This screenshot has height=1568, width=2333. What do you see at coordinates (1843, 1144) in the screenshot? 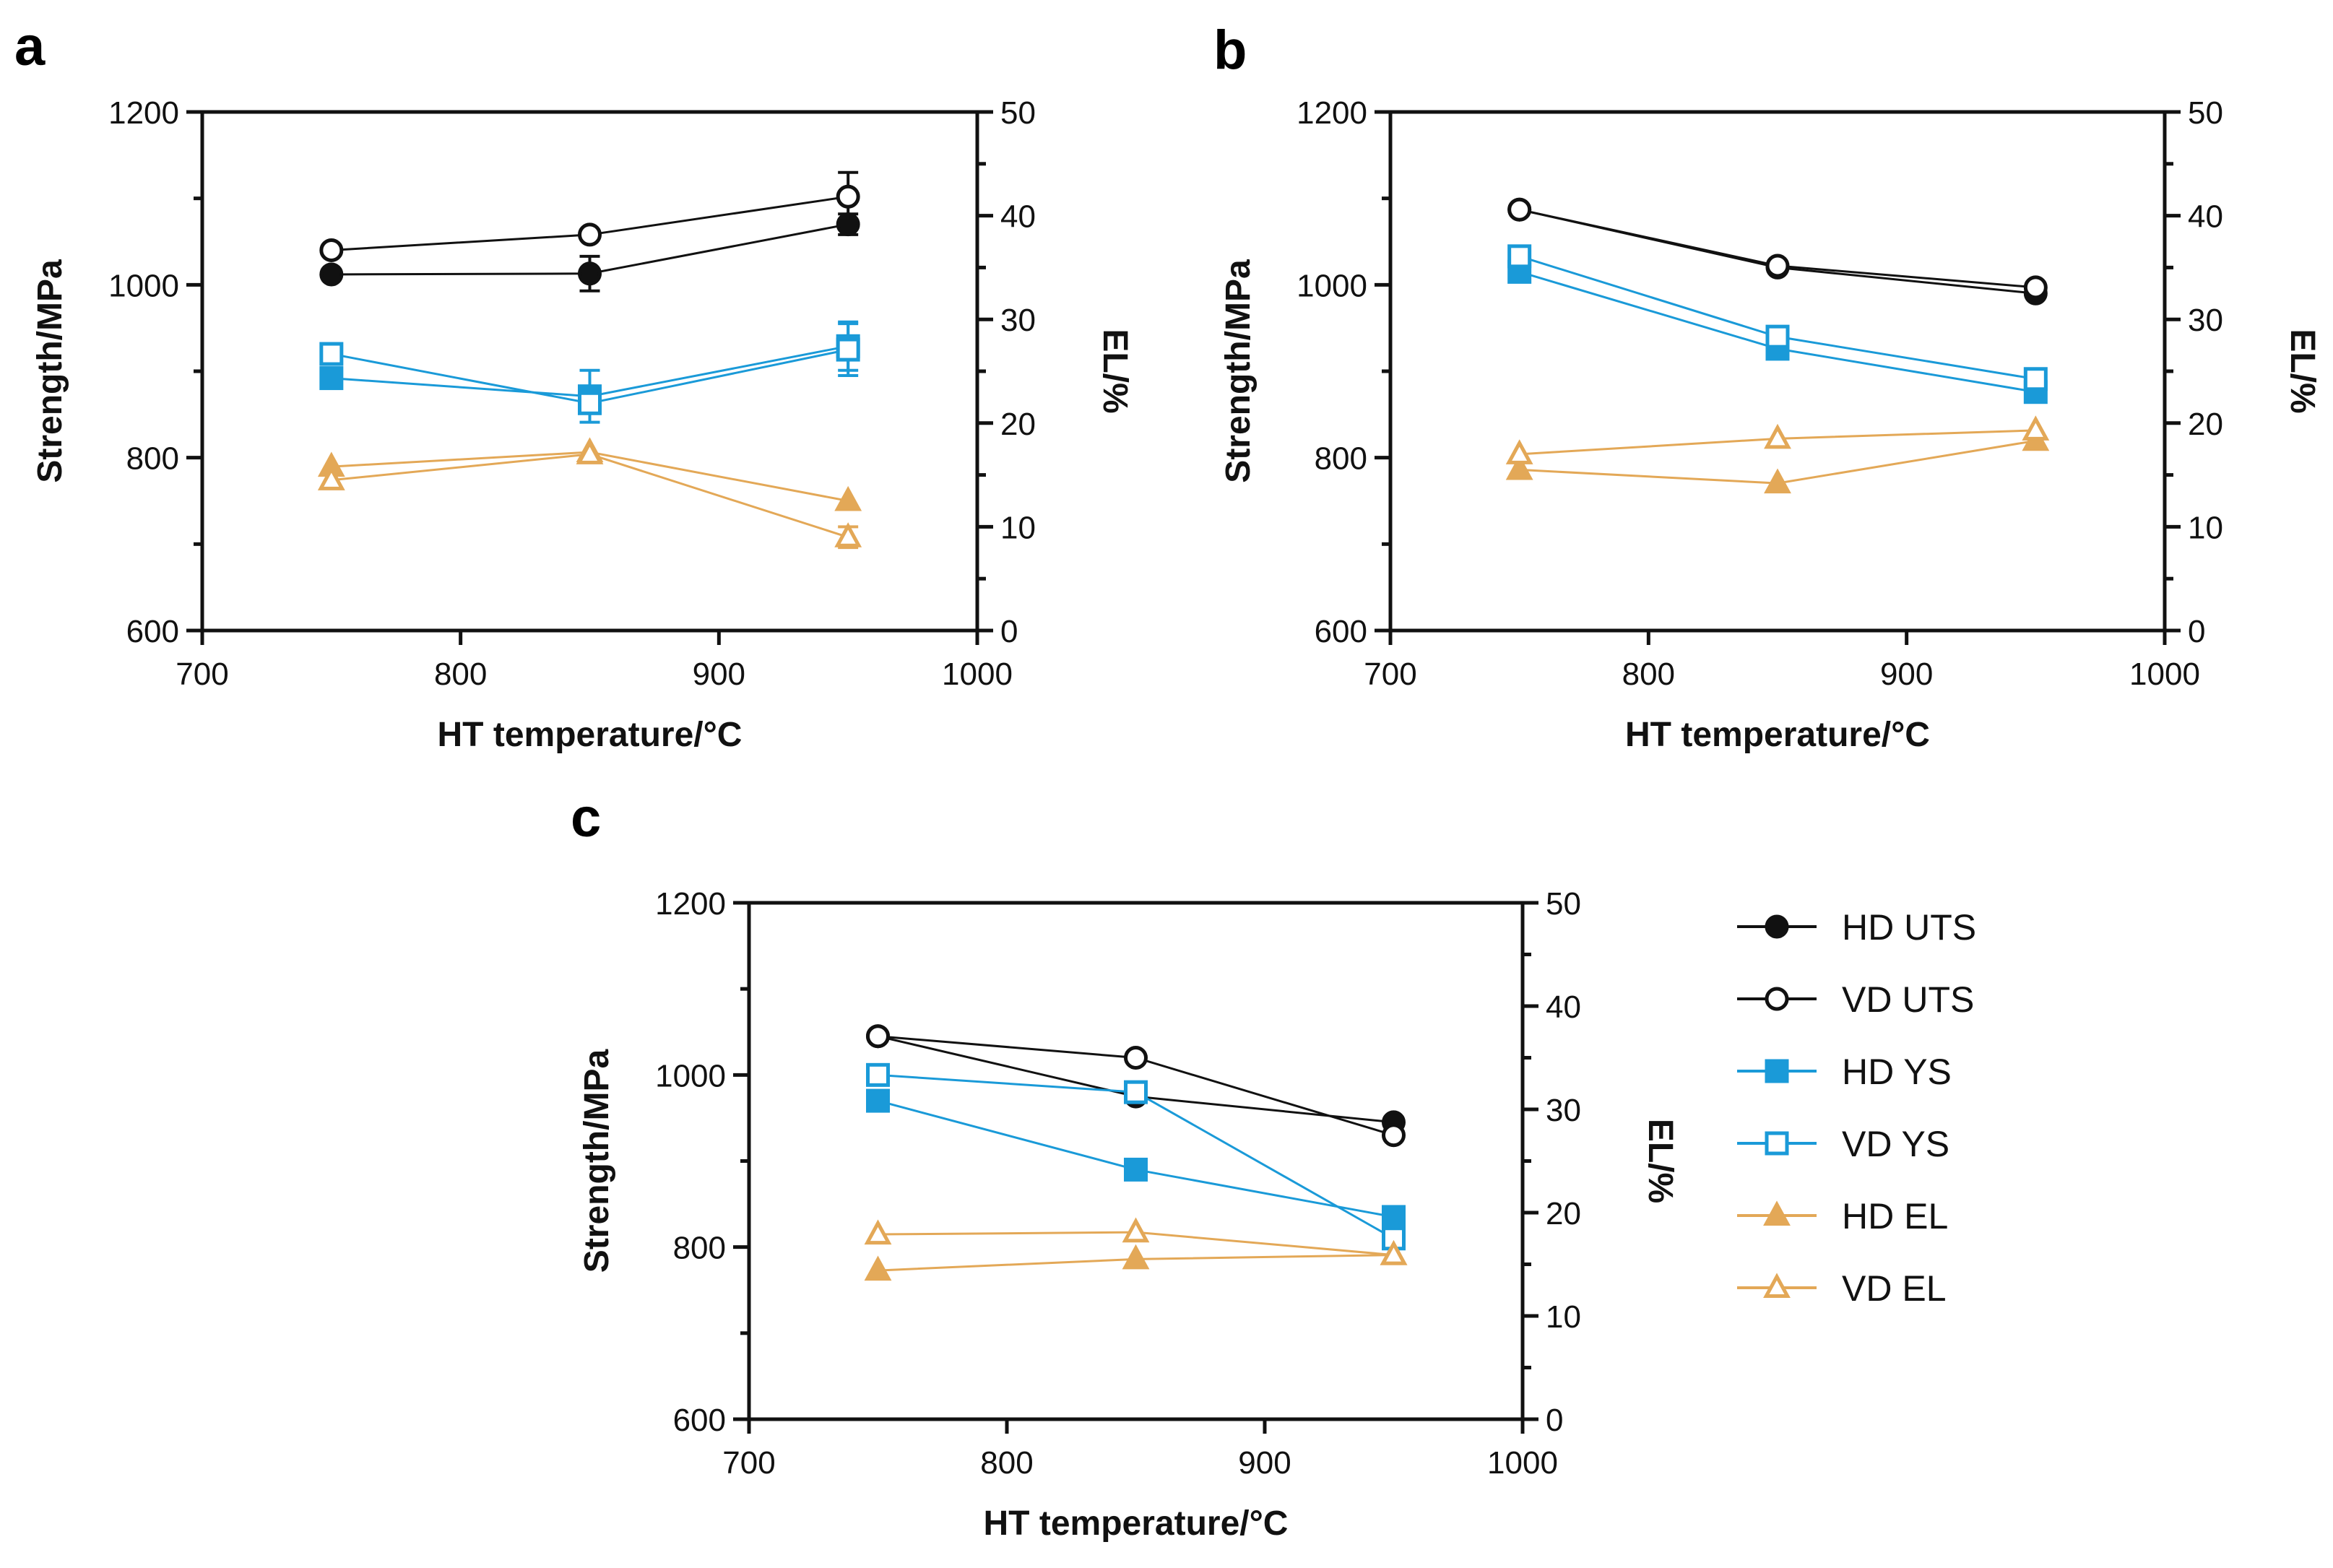
I see `legend-item: VD YS` at bounding box center [1843, 1144].